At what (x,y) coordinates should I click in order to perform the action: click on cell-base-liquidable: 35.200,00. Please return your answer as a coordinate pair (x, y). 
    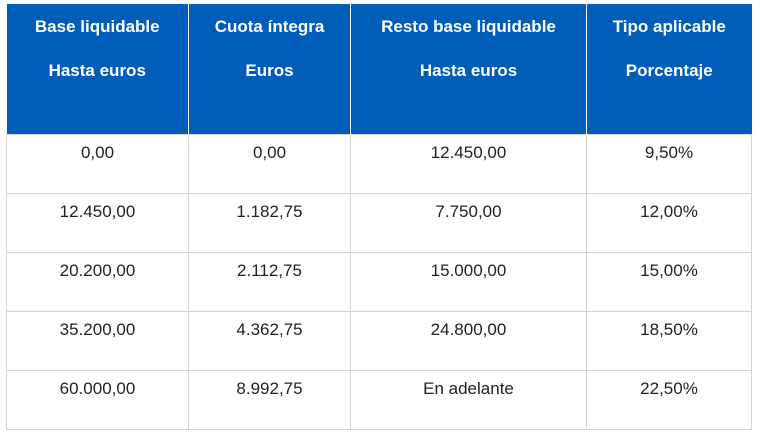
    Looking at the image, I should click on (97, 341).